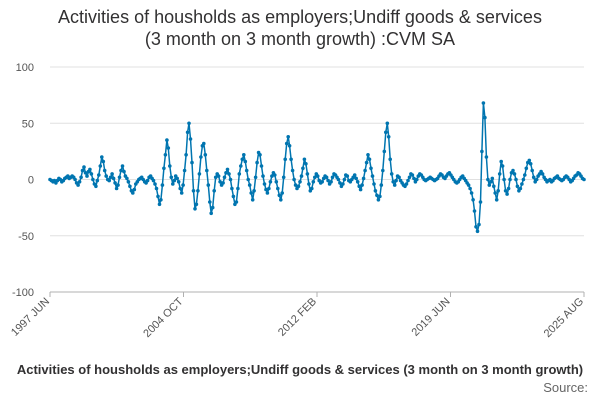 This screenshot has width=600, height=400. What do you see at coordinates (300, 39) in the screenshot?
I see `chart-title-line-2: (3 month on 3 month growth) :CVM SA` at bounding box center [300, 39].